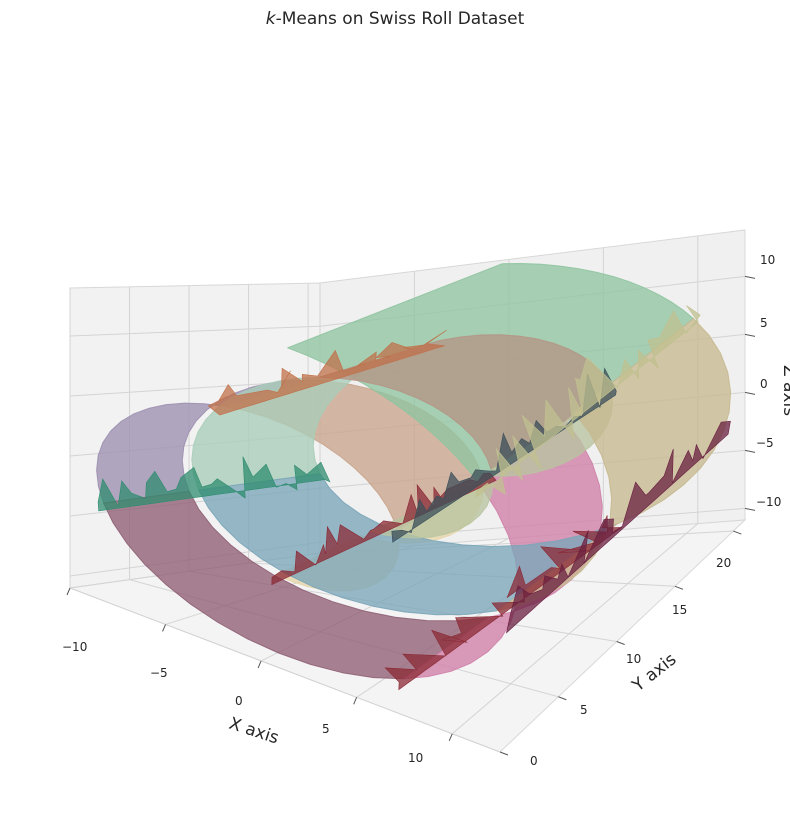 The height and width of the screenshot is (813, 790). What do you see at coordinates (400, 19) in the screenshot?
I see `title-text: -Means on Swiss Roll Dataset` at bounding box center [400, 19].